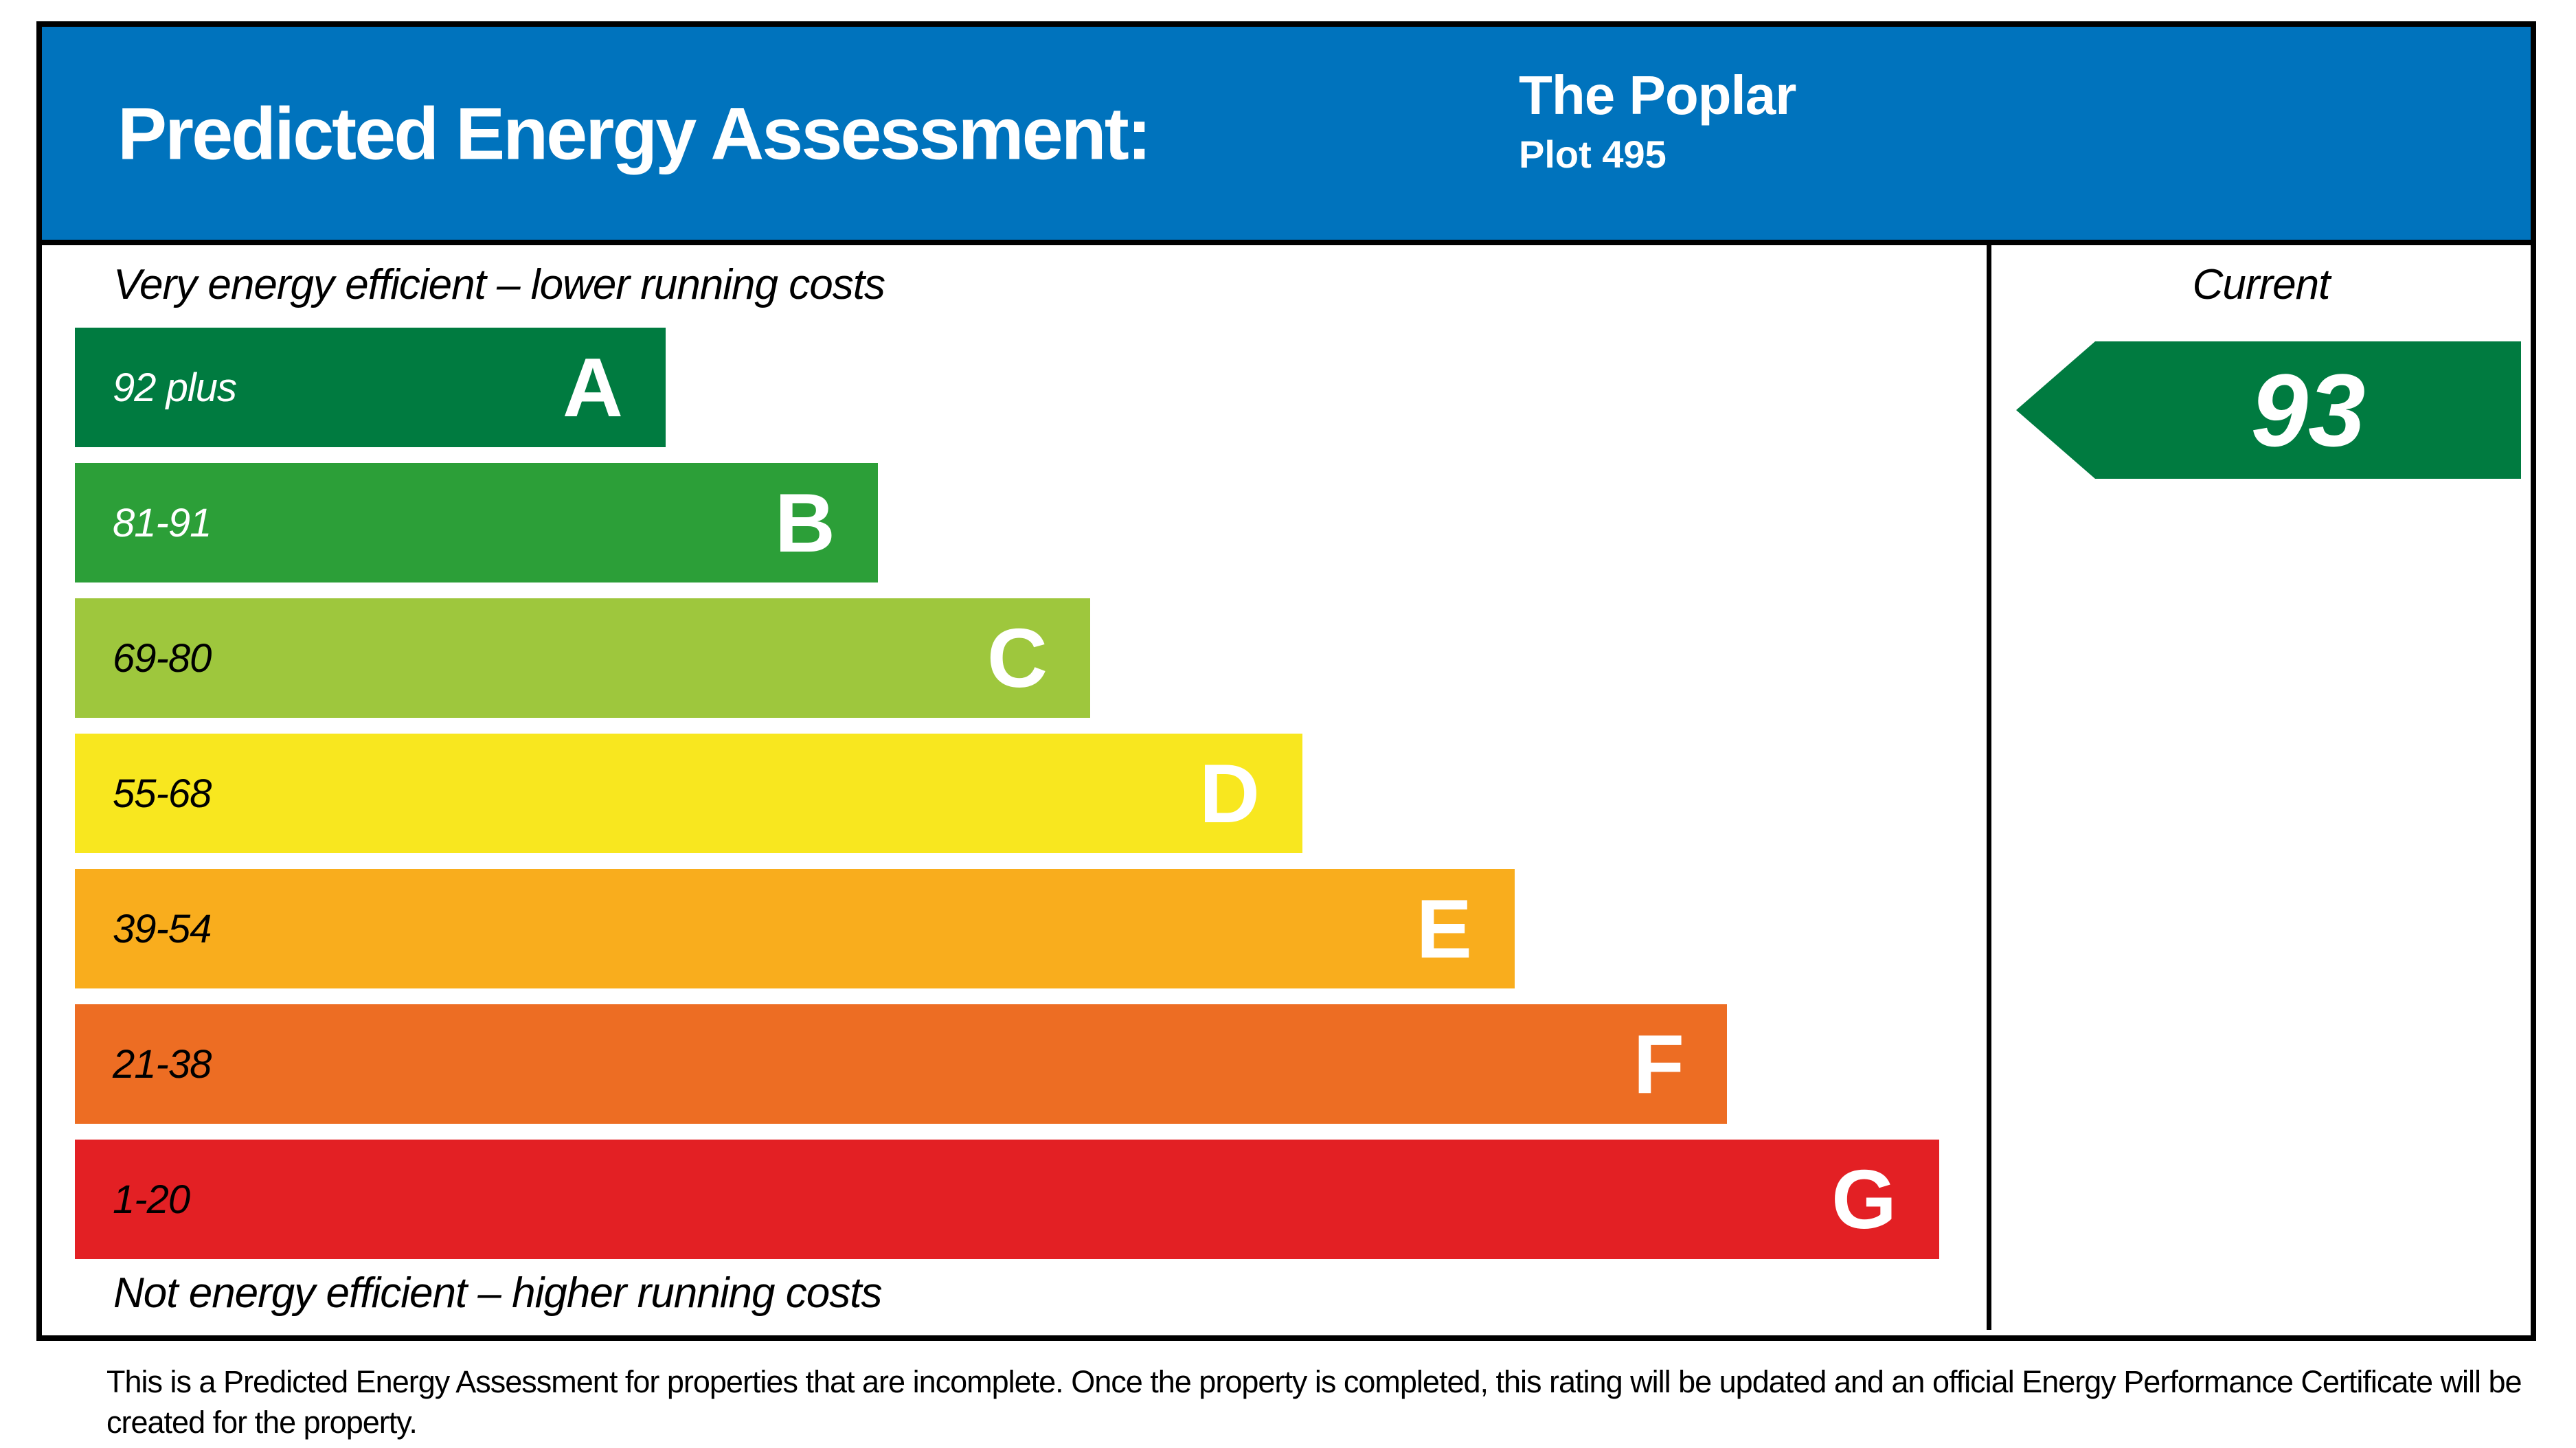 The height and width of the screenshot is (1448, 2576). I want to click on band-range-label: 92 plus, so click(175, 387).